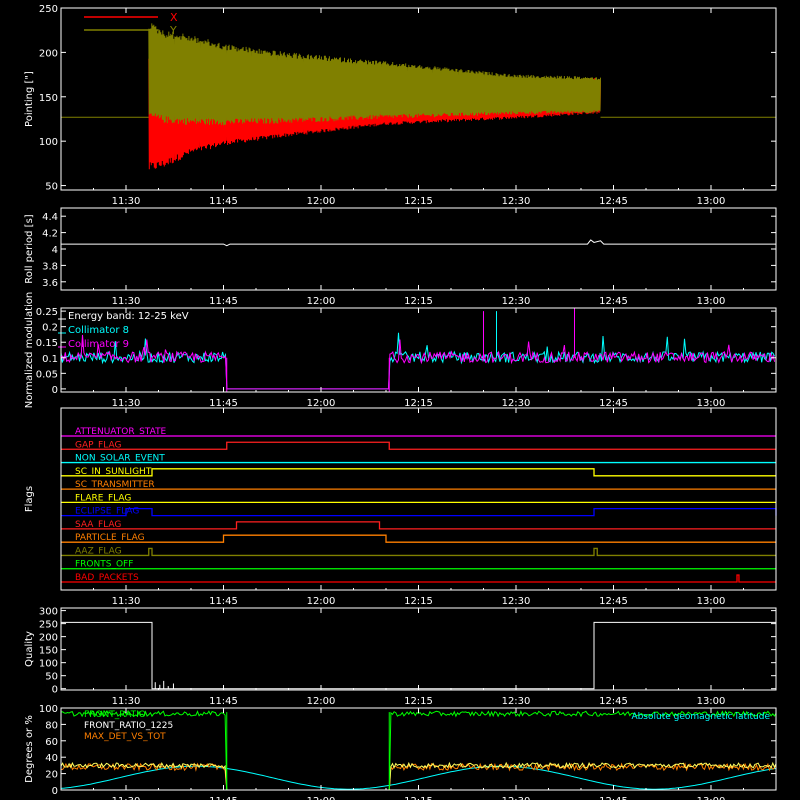 The width and height of the screenshot is (800, 800). What do you see at coordinates (51, 187) in the screenshot?
I see `pointing-y-tick-label: 50` at bounding box center [51, 187].